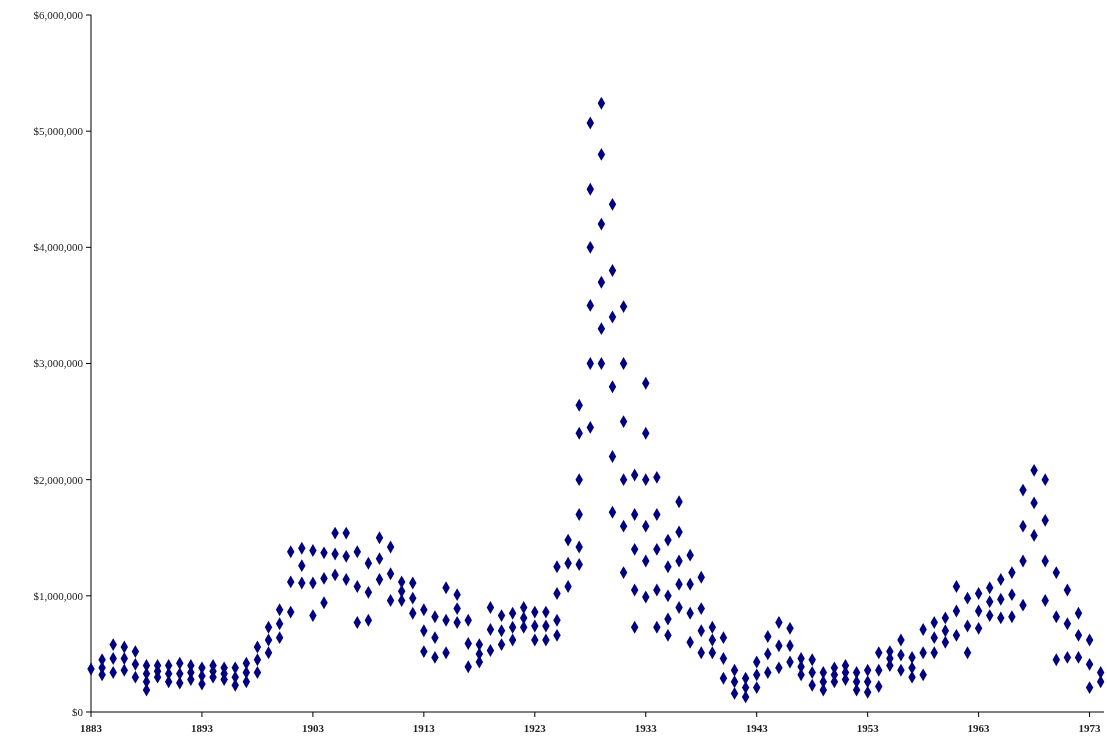  I want to click on y-tick-label: $2,000,000, so click(58, 479).